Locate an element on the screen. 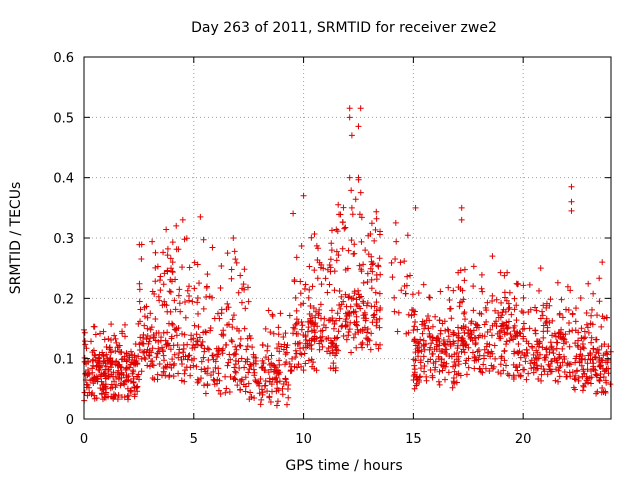  x-tick-label: 5 is located at coordinates (194, 439).